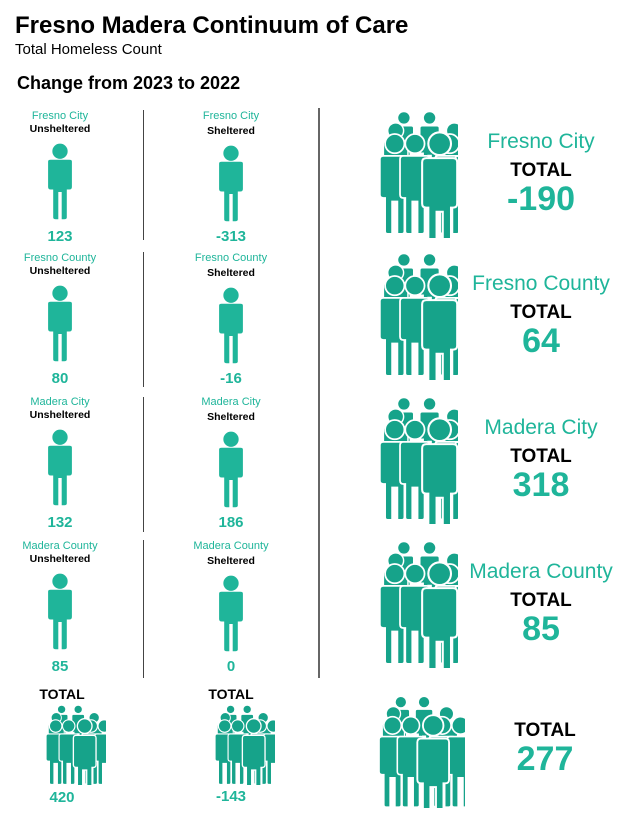  I want to click on region-name-fresno-city: Fresno City, so click(541, 141).